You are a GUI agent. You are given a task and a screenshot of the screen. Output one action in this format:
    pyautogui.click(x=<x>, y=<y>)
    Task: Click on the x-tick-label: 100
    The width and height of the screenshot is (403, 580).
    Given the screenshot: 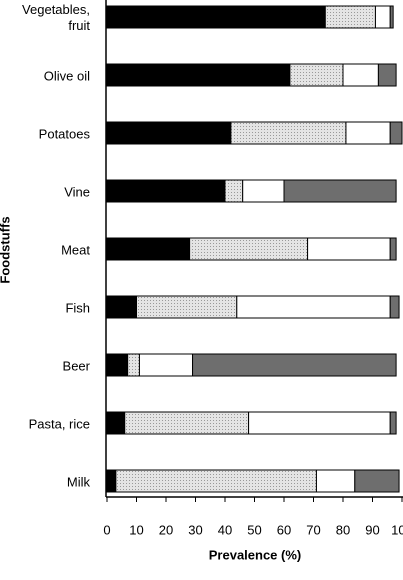 What is the action you would take?
    pyautogui.click(x=397, y=529)
    